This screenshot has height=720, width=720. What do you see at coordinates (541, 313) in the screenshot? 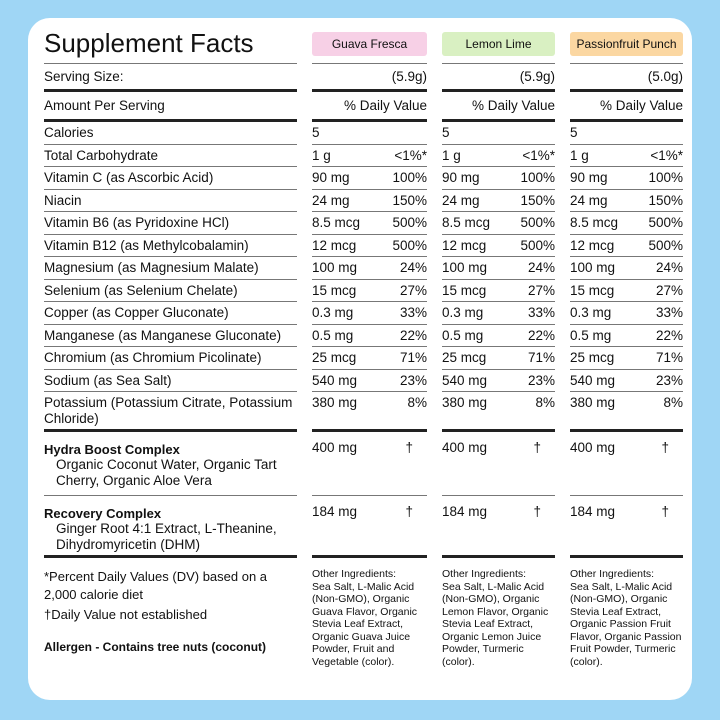
I see `daily-value: 33%` at bounding box center [541, 313].